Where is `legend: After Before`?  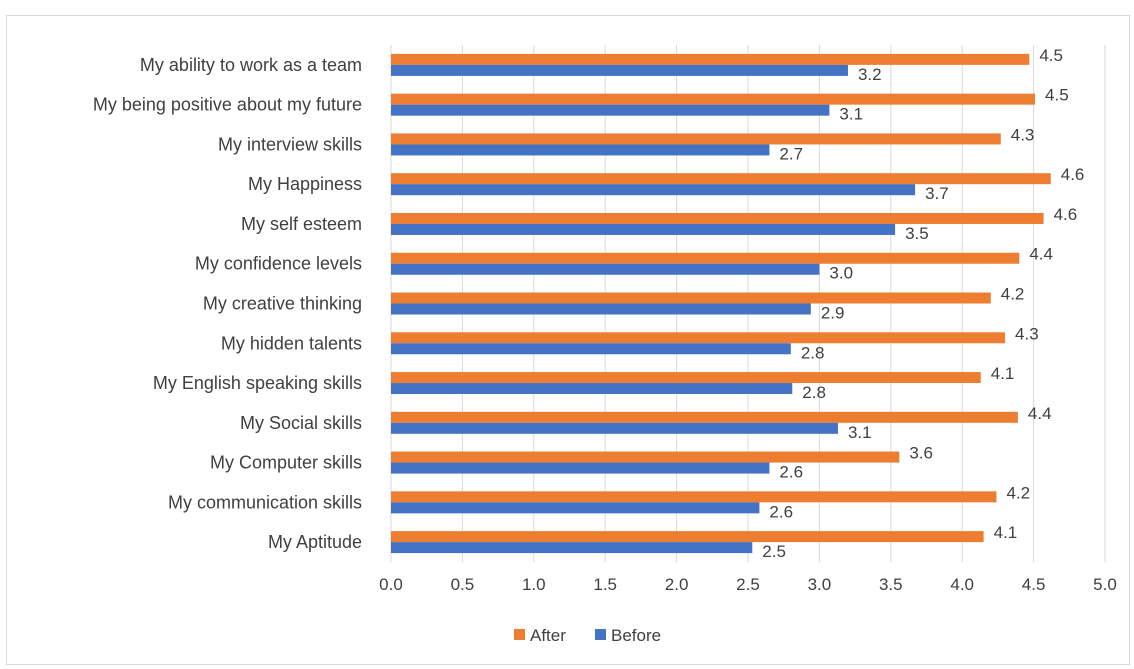
legend: After Before is located at coordinates (587, 635).